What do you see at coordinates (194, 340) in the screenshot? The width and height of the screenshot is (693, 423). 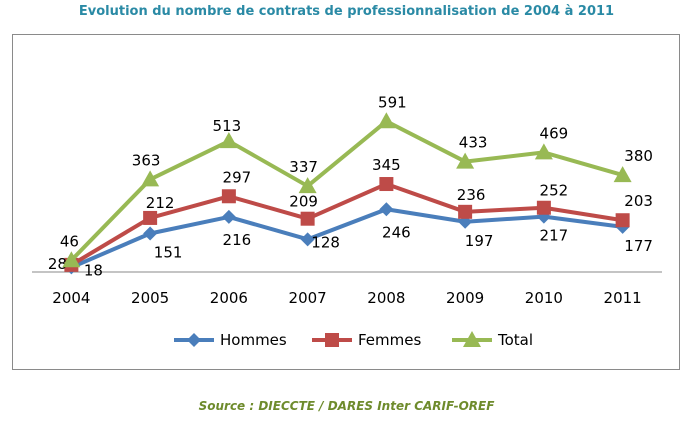 I see `legend-hommes-point` at bounding box center [194, 340].